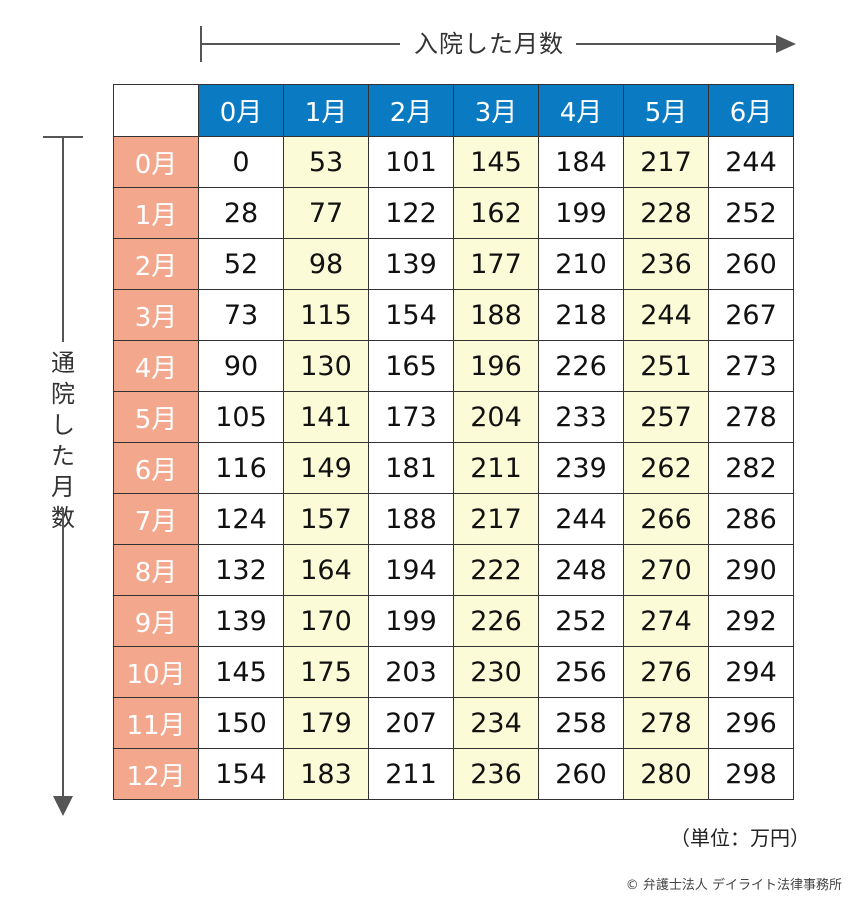  What do you see at coordinates (156, 110) in the screenshot?
I see `corner-cell` at bounding box center [156, 110].